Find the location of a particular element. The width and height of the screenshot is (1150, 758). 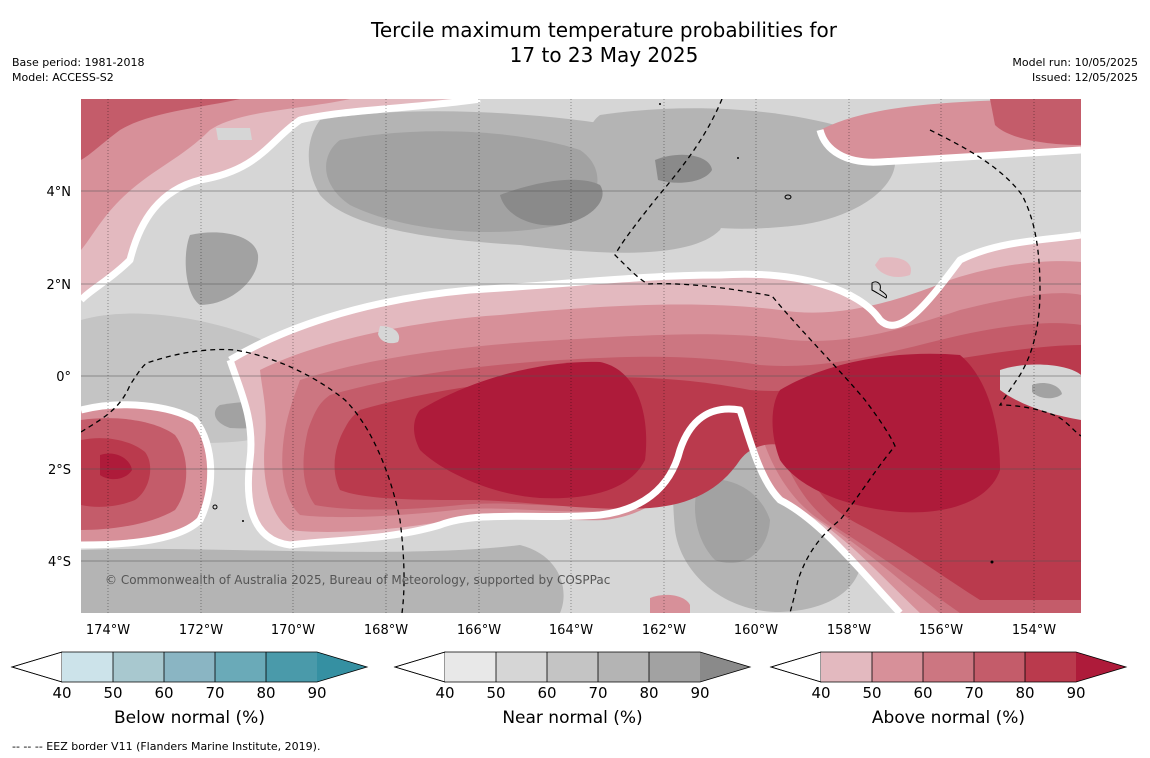

lon-label: 172°W is located at coordinates (201, 630).